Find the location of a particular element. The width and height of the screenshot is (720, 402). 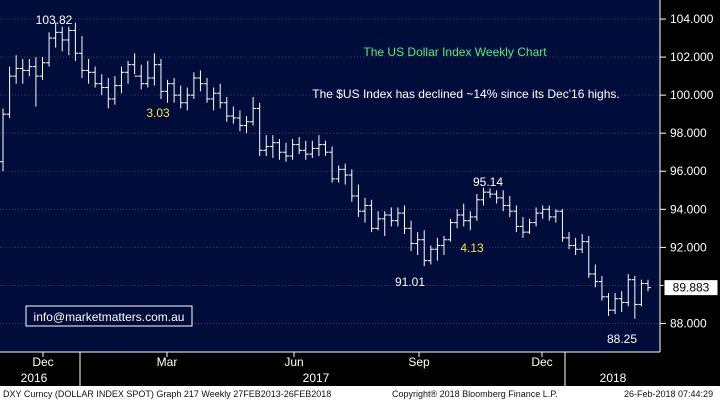

last-value-label: 89.883 is located at coordinates (691, 288).